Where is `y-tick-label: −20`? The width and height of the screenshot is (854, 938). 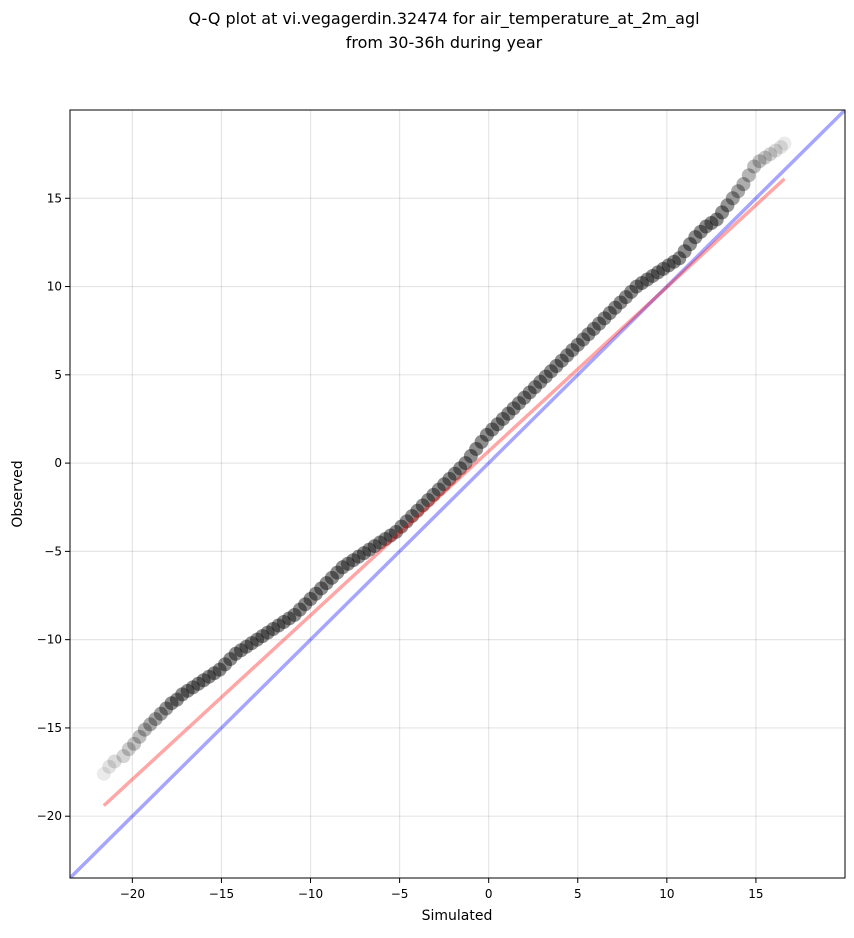 y-tick-label: −20 is located at coordinates (49, 816).